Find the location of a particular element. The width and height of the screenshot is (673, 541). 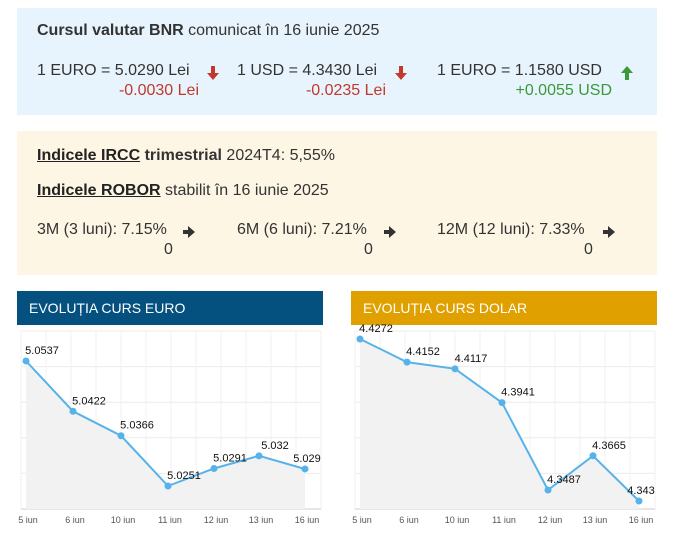

euro-chart-title: EVOLUȚIA CURS EURO is located at coordinates (170, 308).